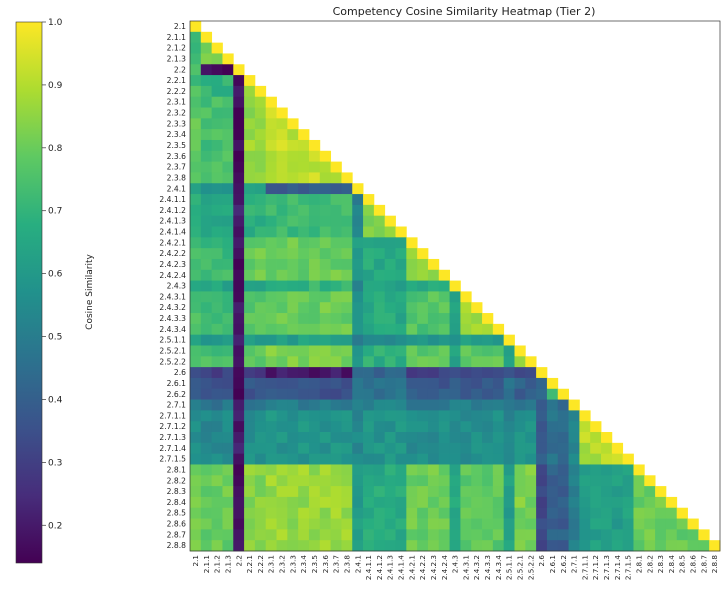  Describe the element at coordinates (401, 568) in the screenshot. I see `x-tick-label: 2.4.1.4` at that location.